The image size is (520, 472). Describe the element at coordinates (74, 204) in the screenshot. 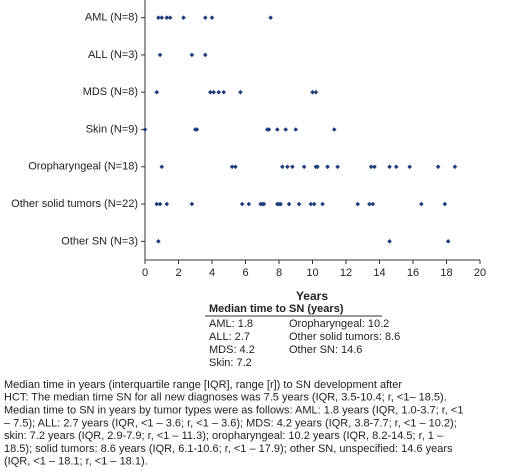

I see `y-tick-label: Other solid tumors (N=22)` at that location.